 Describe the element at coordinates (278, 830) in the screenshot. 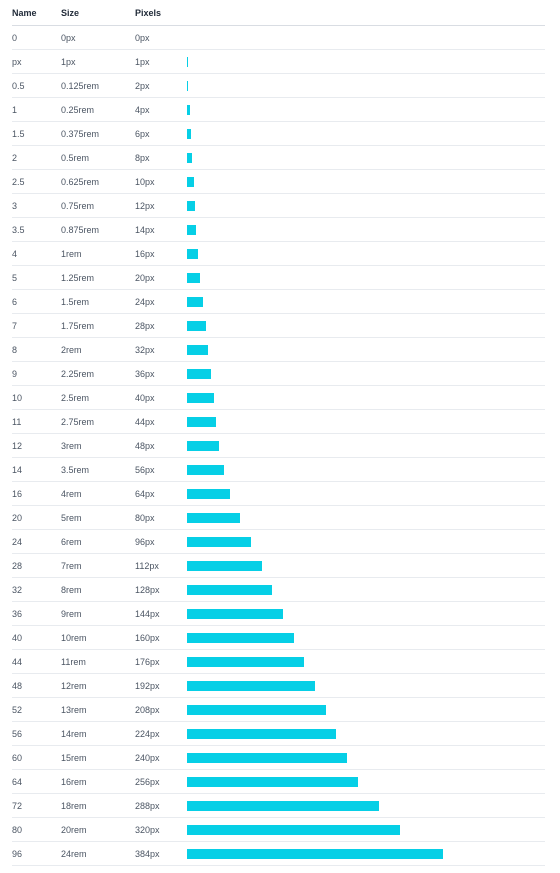

I see `table-row: 80 20rem 320px` at that location.